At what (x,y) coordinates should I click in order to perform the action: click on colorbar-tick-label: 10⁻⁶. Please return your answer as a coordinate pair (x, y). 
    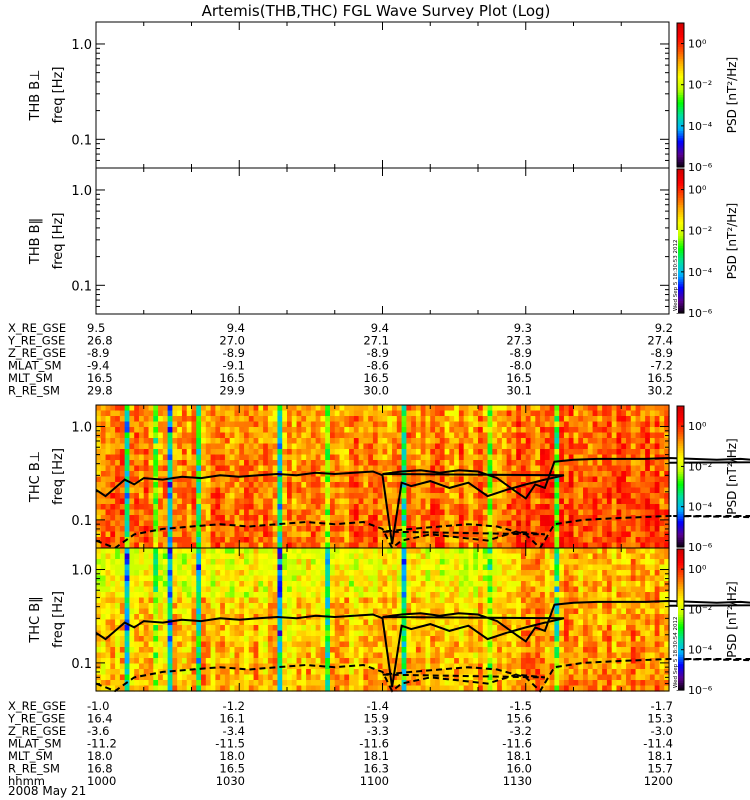
    Looking at the image, I should click on (700, 547).